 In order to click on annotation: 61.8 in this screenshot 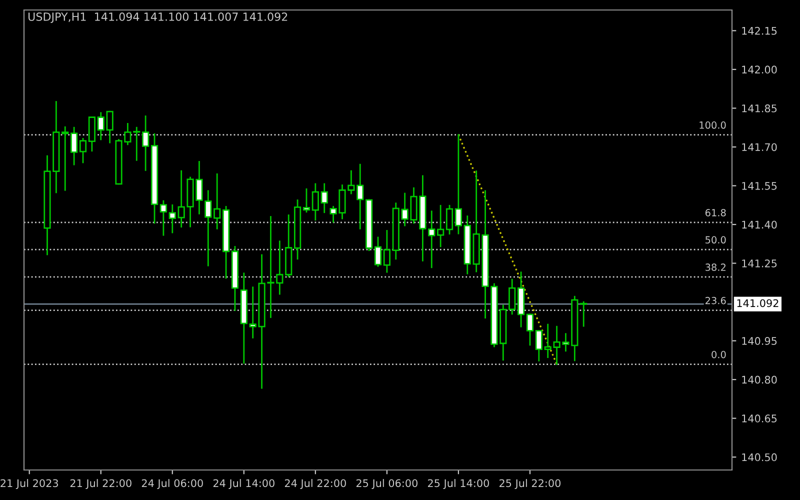, I will do `click(715, 212)`.